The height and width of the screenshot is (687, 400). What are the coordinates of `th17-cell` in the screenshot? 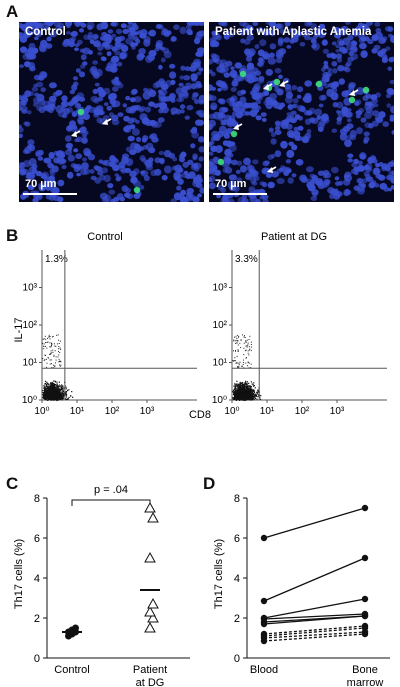 It's located at (366, 90).